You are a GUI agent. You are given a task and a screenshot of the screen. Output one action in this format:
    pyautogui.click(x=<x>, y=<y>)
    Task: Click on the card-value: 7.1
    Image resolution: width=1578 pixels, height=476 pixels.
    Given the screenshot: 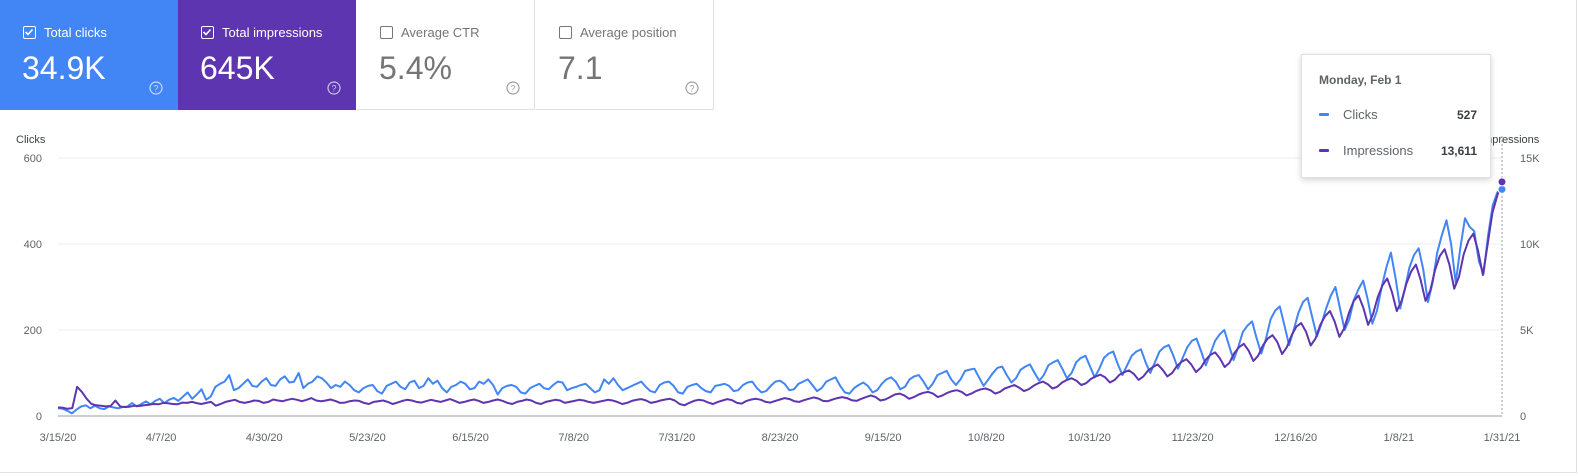 What is the action you would take?
    pyautogui.click(x=580, y=68)
    